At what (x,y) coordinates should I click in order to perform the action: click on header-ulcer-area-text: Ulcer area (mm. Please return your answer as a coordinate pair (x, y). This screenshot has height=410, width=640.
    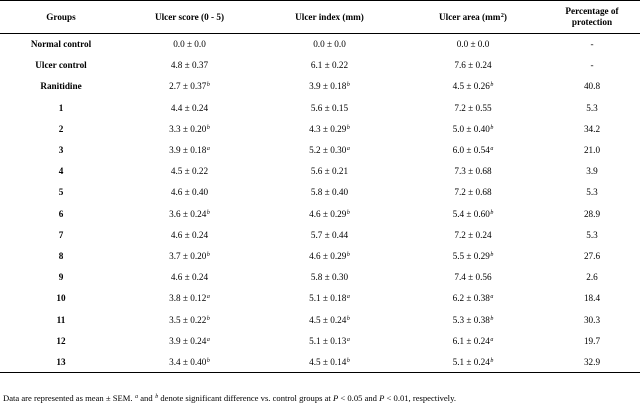
    Looking at the image, I should click on (470, 16).